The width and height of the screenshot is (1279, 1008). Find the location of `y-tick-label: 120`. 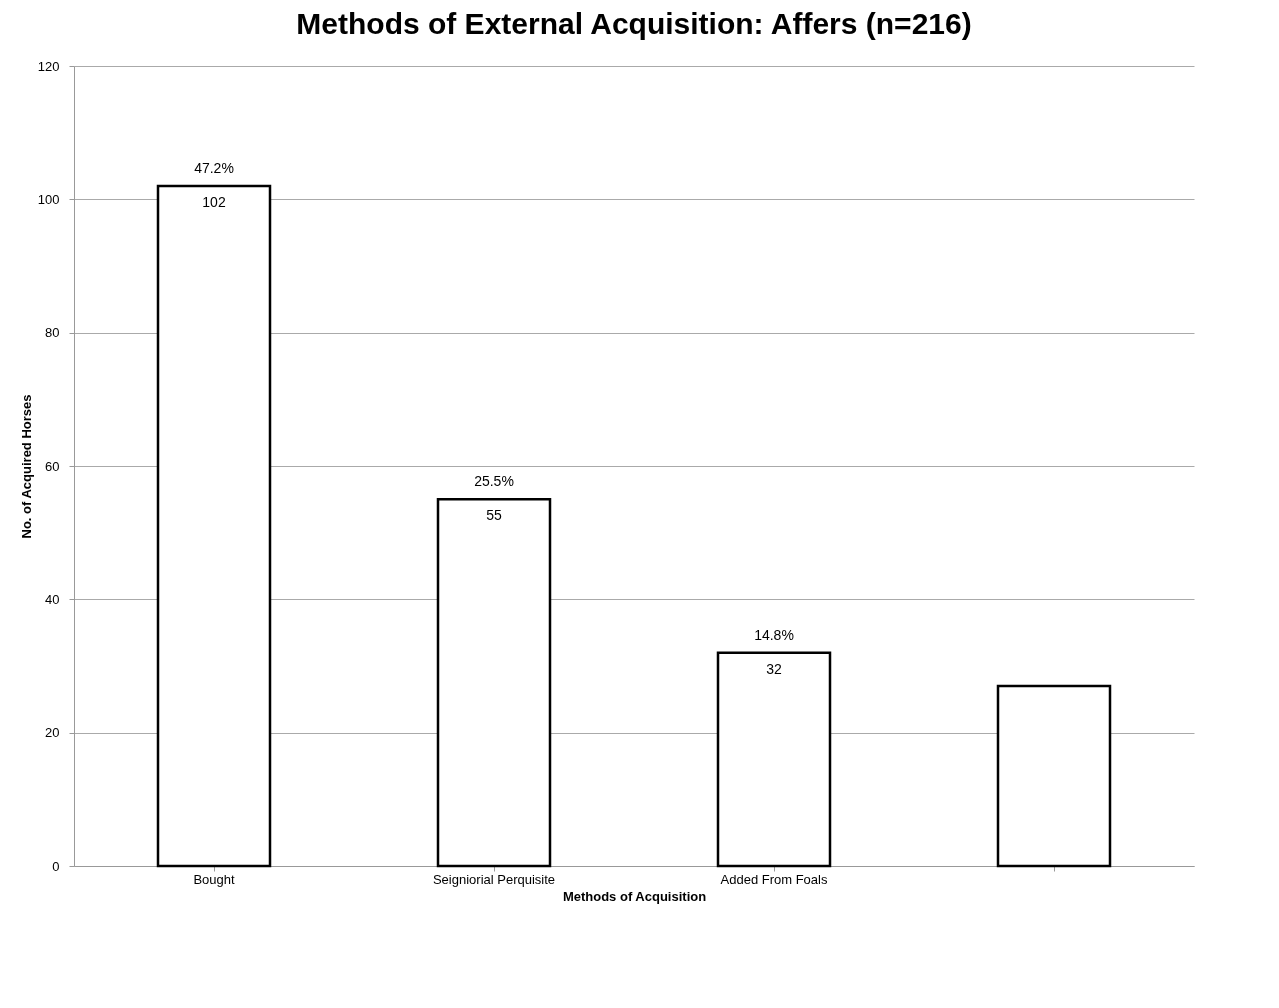

y-tick-label: 120 is located at coordinates (48, 66).